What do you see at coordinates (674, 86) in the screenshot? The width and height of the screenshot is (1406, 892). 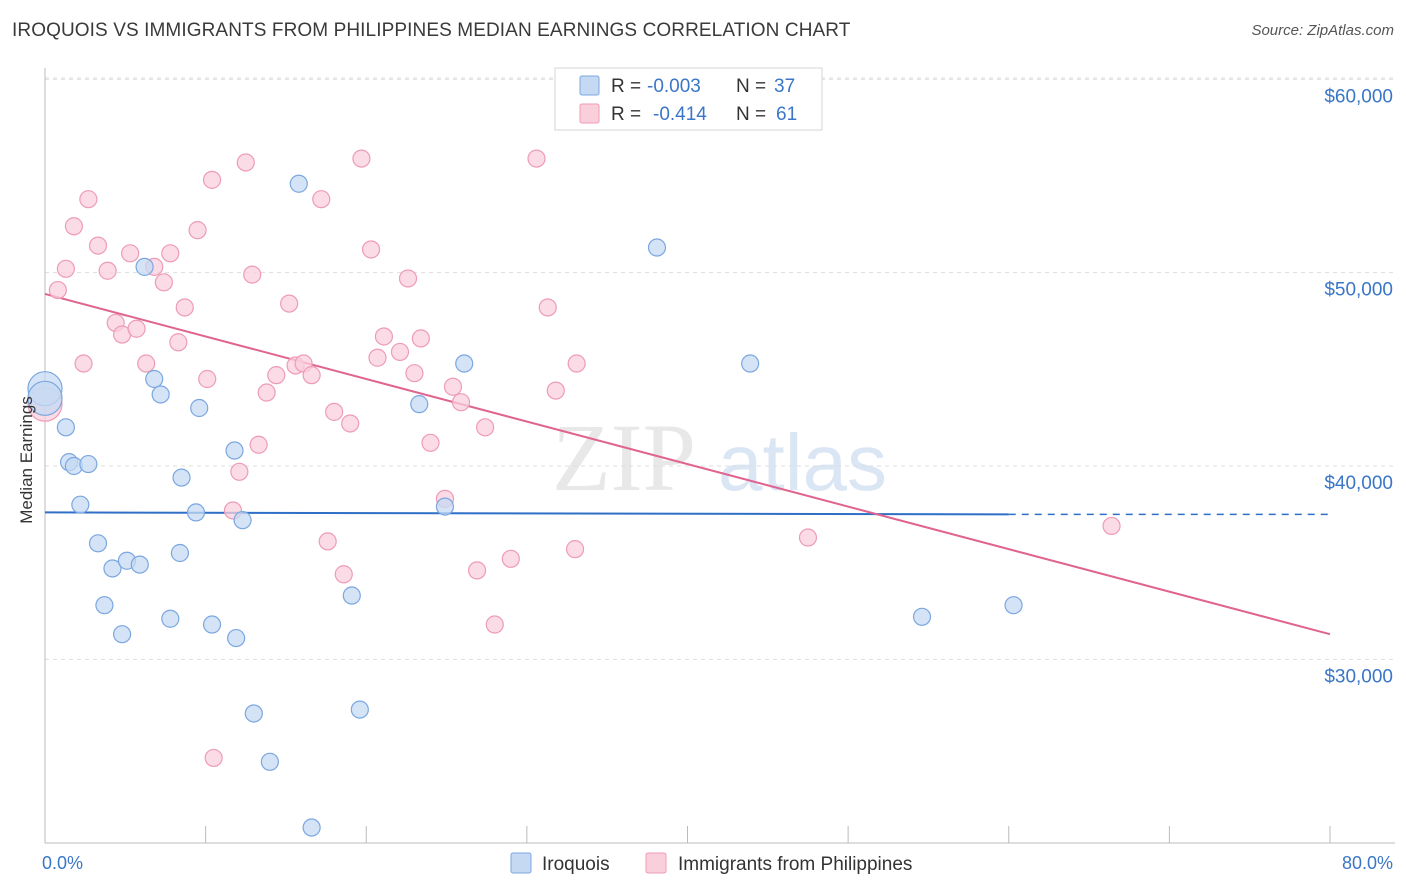 I see `legend-r-value-iroquois: -0.003` at bounding box center [674, 86].